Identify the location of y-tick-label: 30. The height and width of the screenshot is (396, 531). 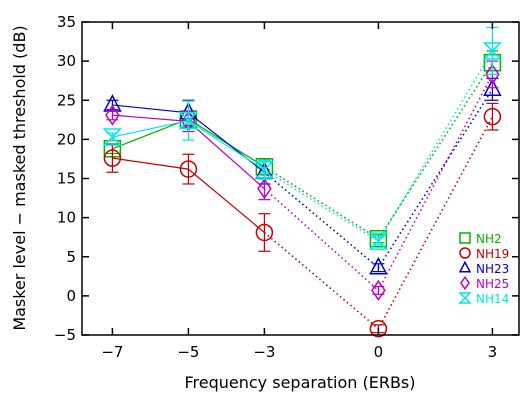
(66, 61).